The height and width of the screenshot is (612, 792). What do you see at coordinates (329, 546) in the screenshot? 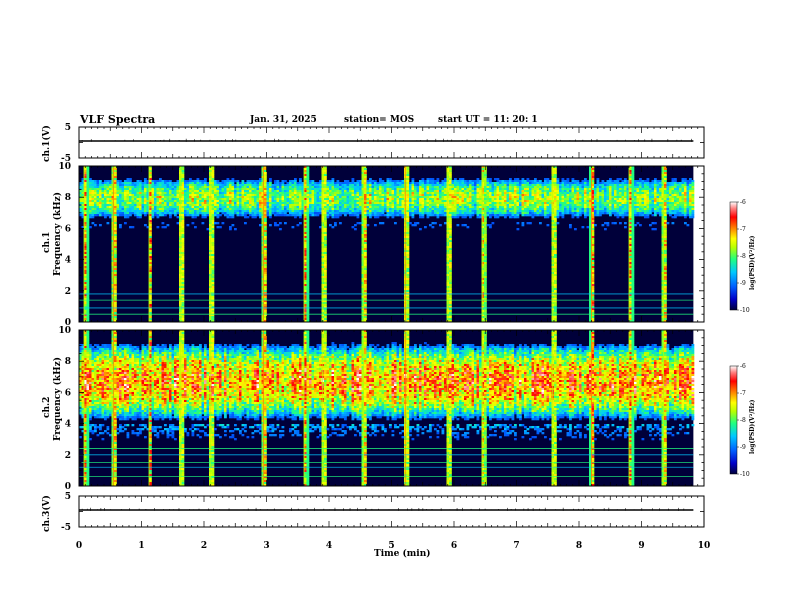
I see `x-tick-label: 4` at bounding box center [329, 546].